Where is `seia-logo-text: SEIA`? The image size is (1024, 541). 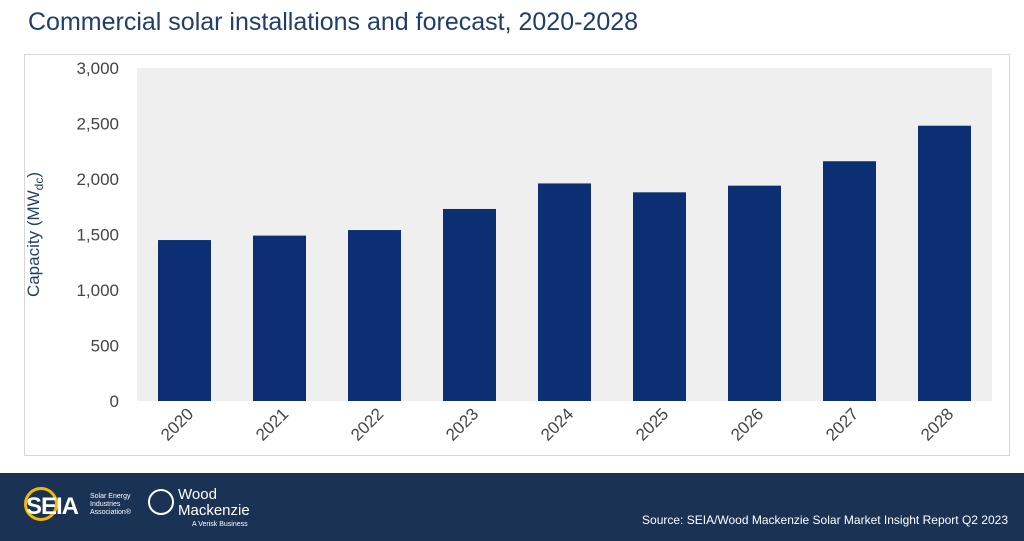
seia-logo-text: SEIA is located at coordinates (52, 506).